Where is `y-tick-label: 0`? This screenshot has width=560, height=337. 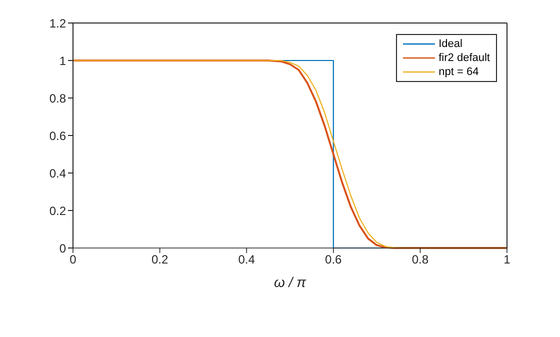 y-tick-label: 0 is located at coordinates (62, 248).